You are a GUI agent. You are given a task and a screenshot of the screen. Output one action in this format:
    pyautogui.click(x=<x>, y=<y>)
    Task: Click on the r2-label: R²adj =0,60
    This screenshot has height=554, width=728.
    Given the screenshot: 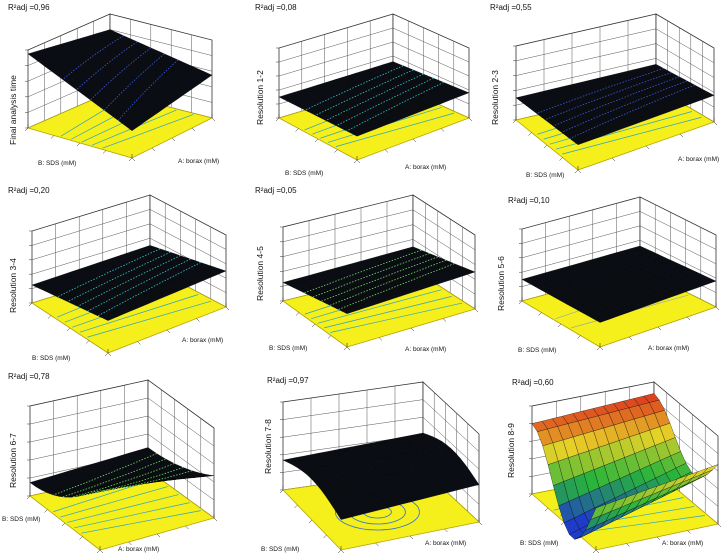 What is the action you would take?
    pyautogui.click(x=533, y=382)
    